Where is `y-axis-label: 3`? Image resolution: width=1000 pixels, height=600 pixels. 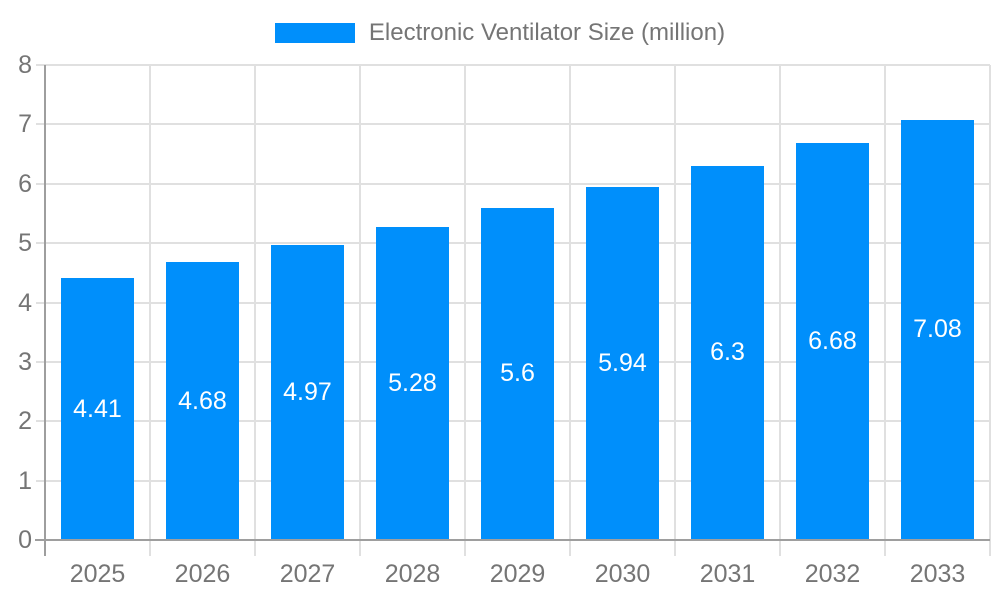
y-axis-label: 3 is located at coordinates (25, 361).